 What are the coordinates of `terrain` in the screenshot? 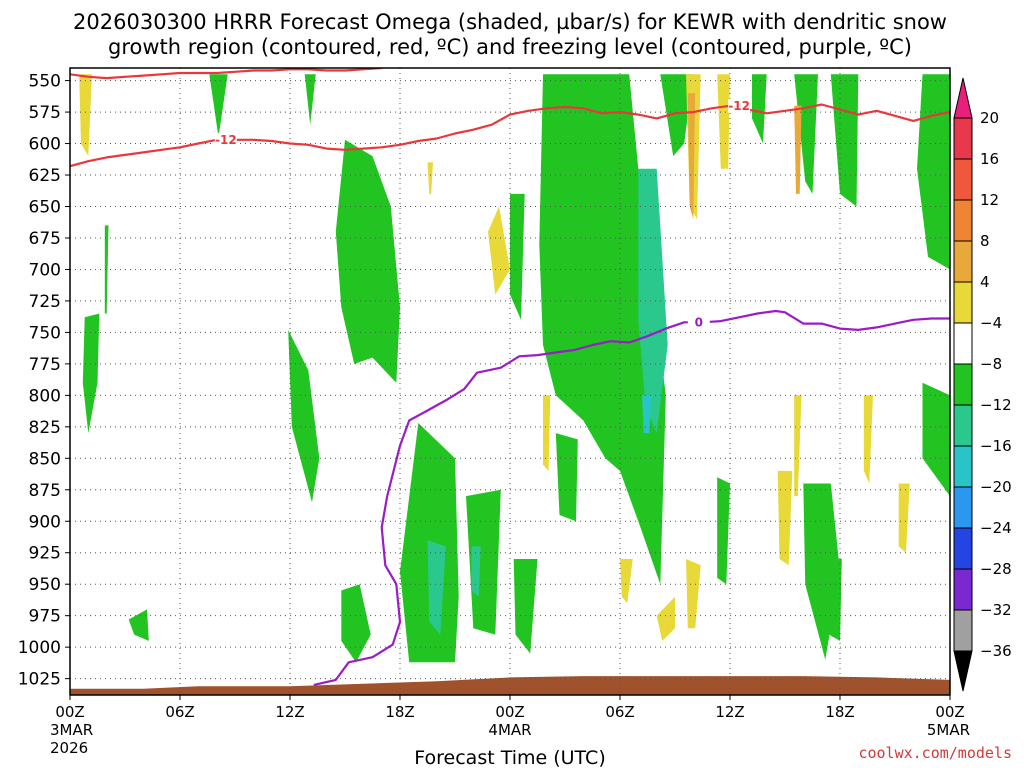 It's located at (510, 685).